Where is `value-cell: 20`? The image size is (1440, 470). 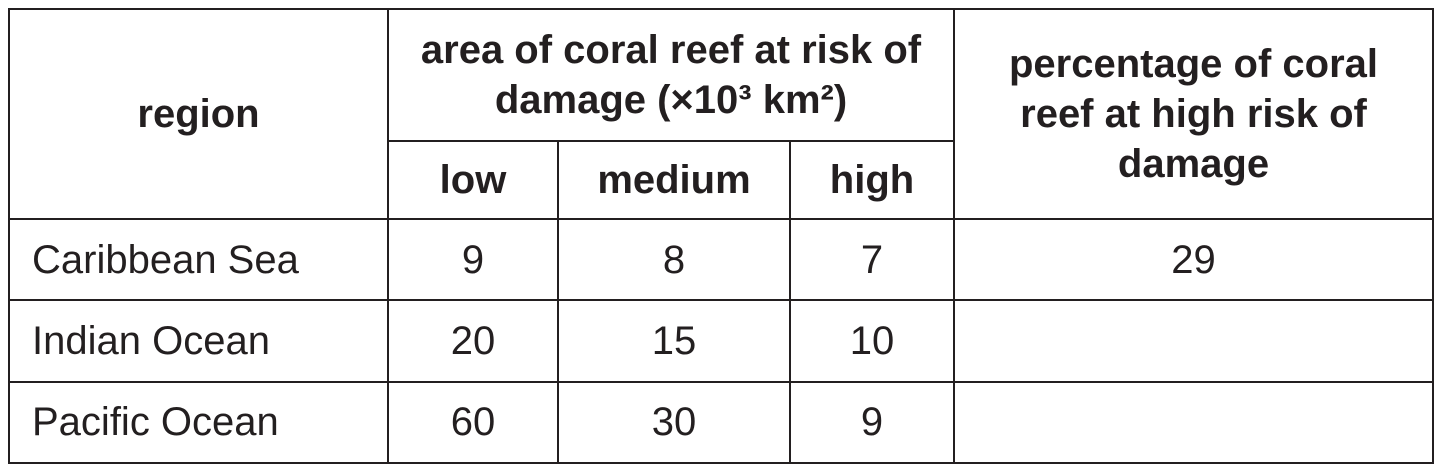
value-cell: 20 is located at coordinates (473, 341).